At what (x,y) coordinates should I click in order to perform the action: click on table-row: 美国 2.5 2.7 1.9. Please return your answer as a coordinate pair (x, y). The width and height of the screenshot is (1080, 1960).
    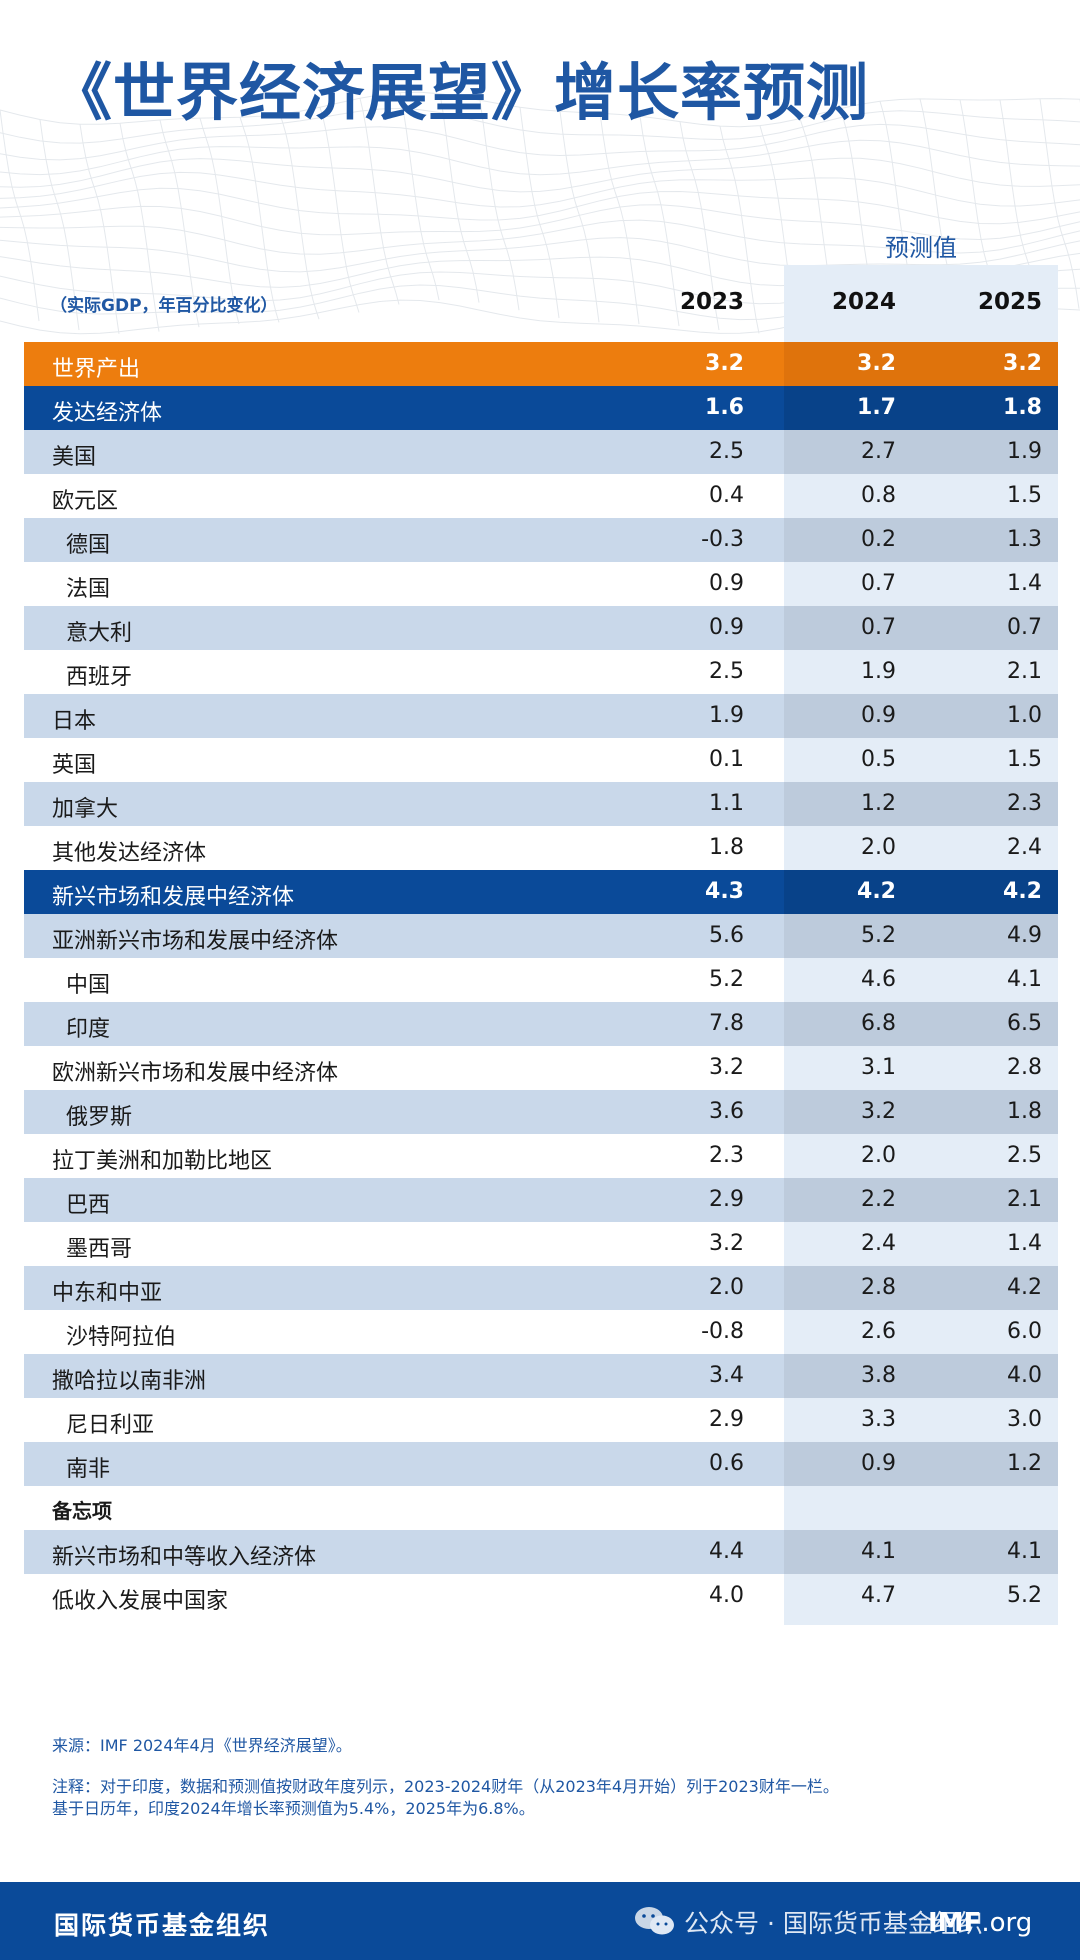
    Looking at the image, I should click on (541, 452).